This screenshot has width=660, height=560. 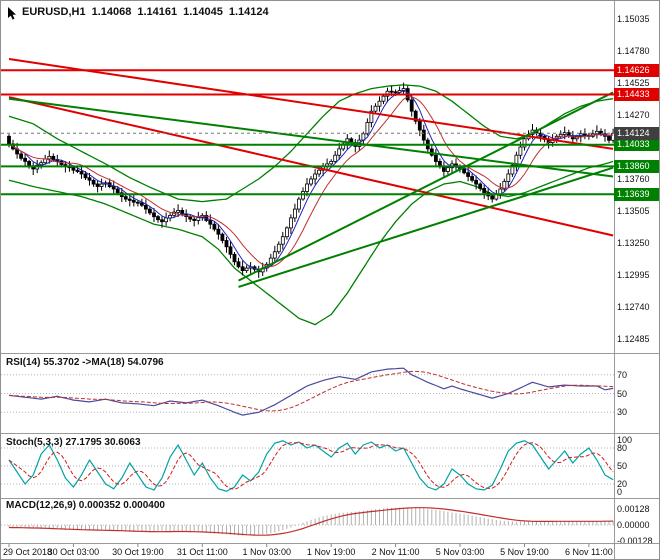 What do you see at coordinates (157, 12) in the screenshot?
I see `ohlc-high: 1.14161` at bounding box center [157, 12].